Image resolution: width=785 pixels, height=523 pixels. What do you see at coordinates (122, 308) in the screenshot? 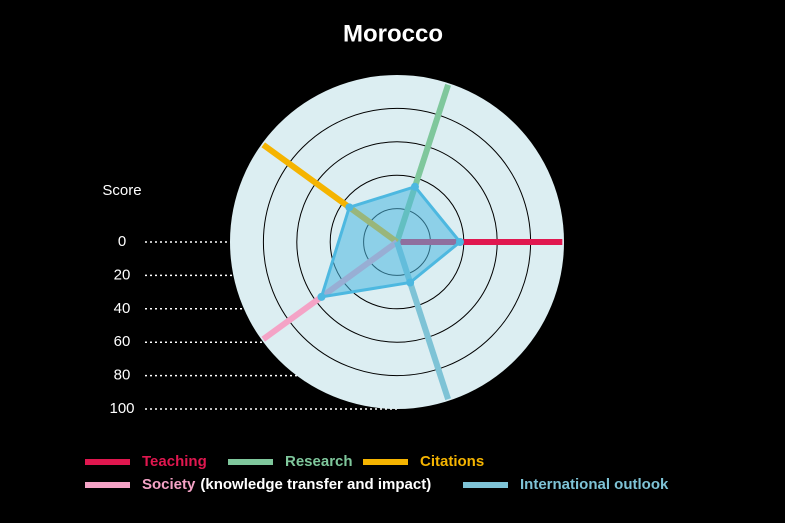
I see `scale-tick-label: 40` at bounding box center [122, 308].